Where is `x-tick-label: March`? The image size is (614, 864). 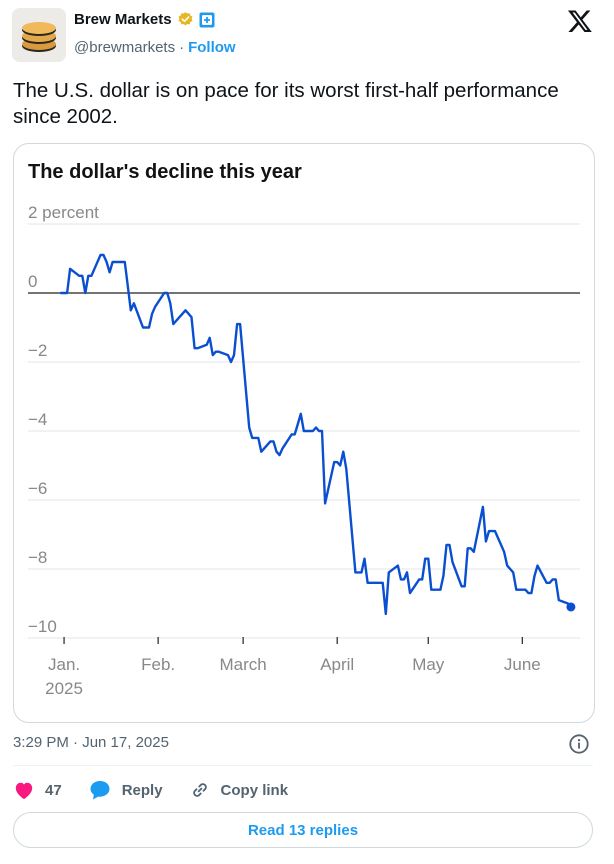
x-tick-label: March is located at coordinates (243, 664).